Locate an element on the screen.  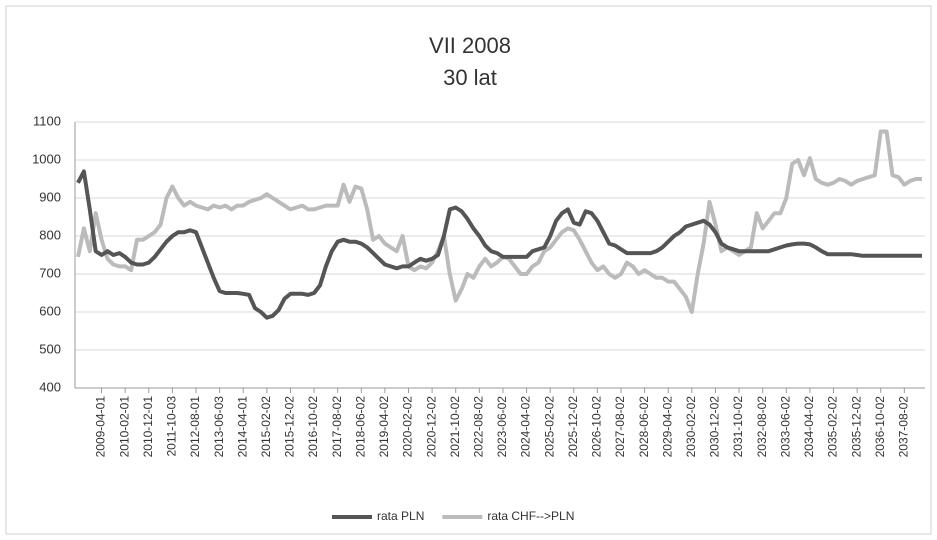
x-tick-label: 2015-12-02 is located at coordinates (290, 427).